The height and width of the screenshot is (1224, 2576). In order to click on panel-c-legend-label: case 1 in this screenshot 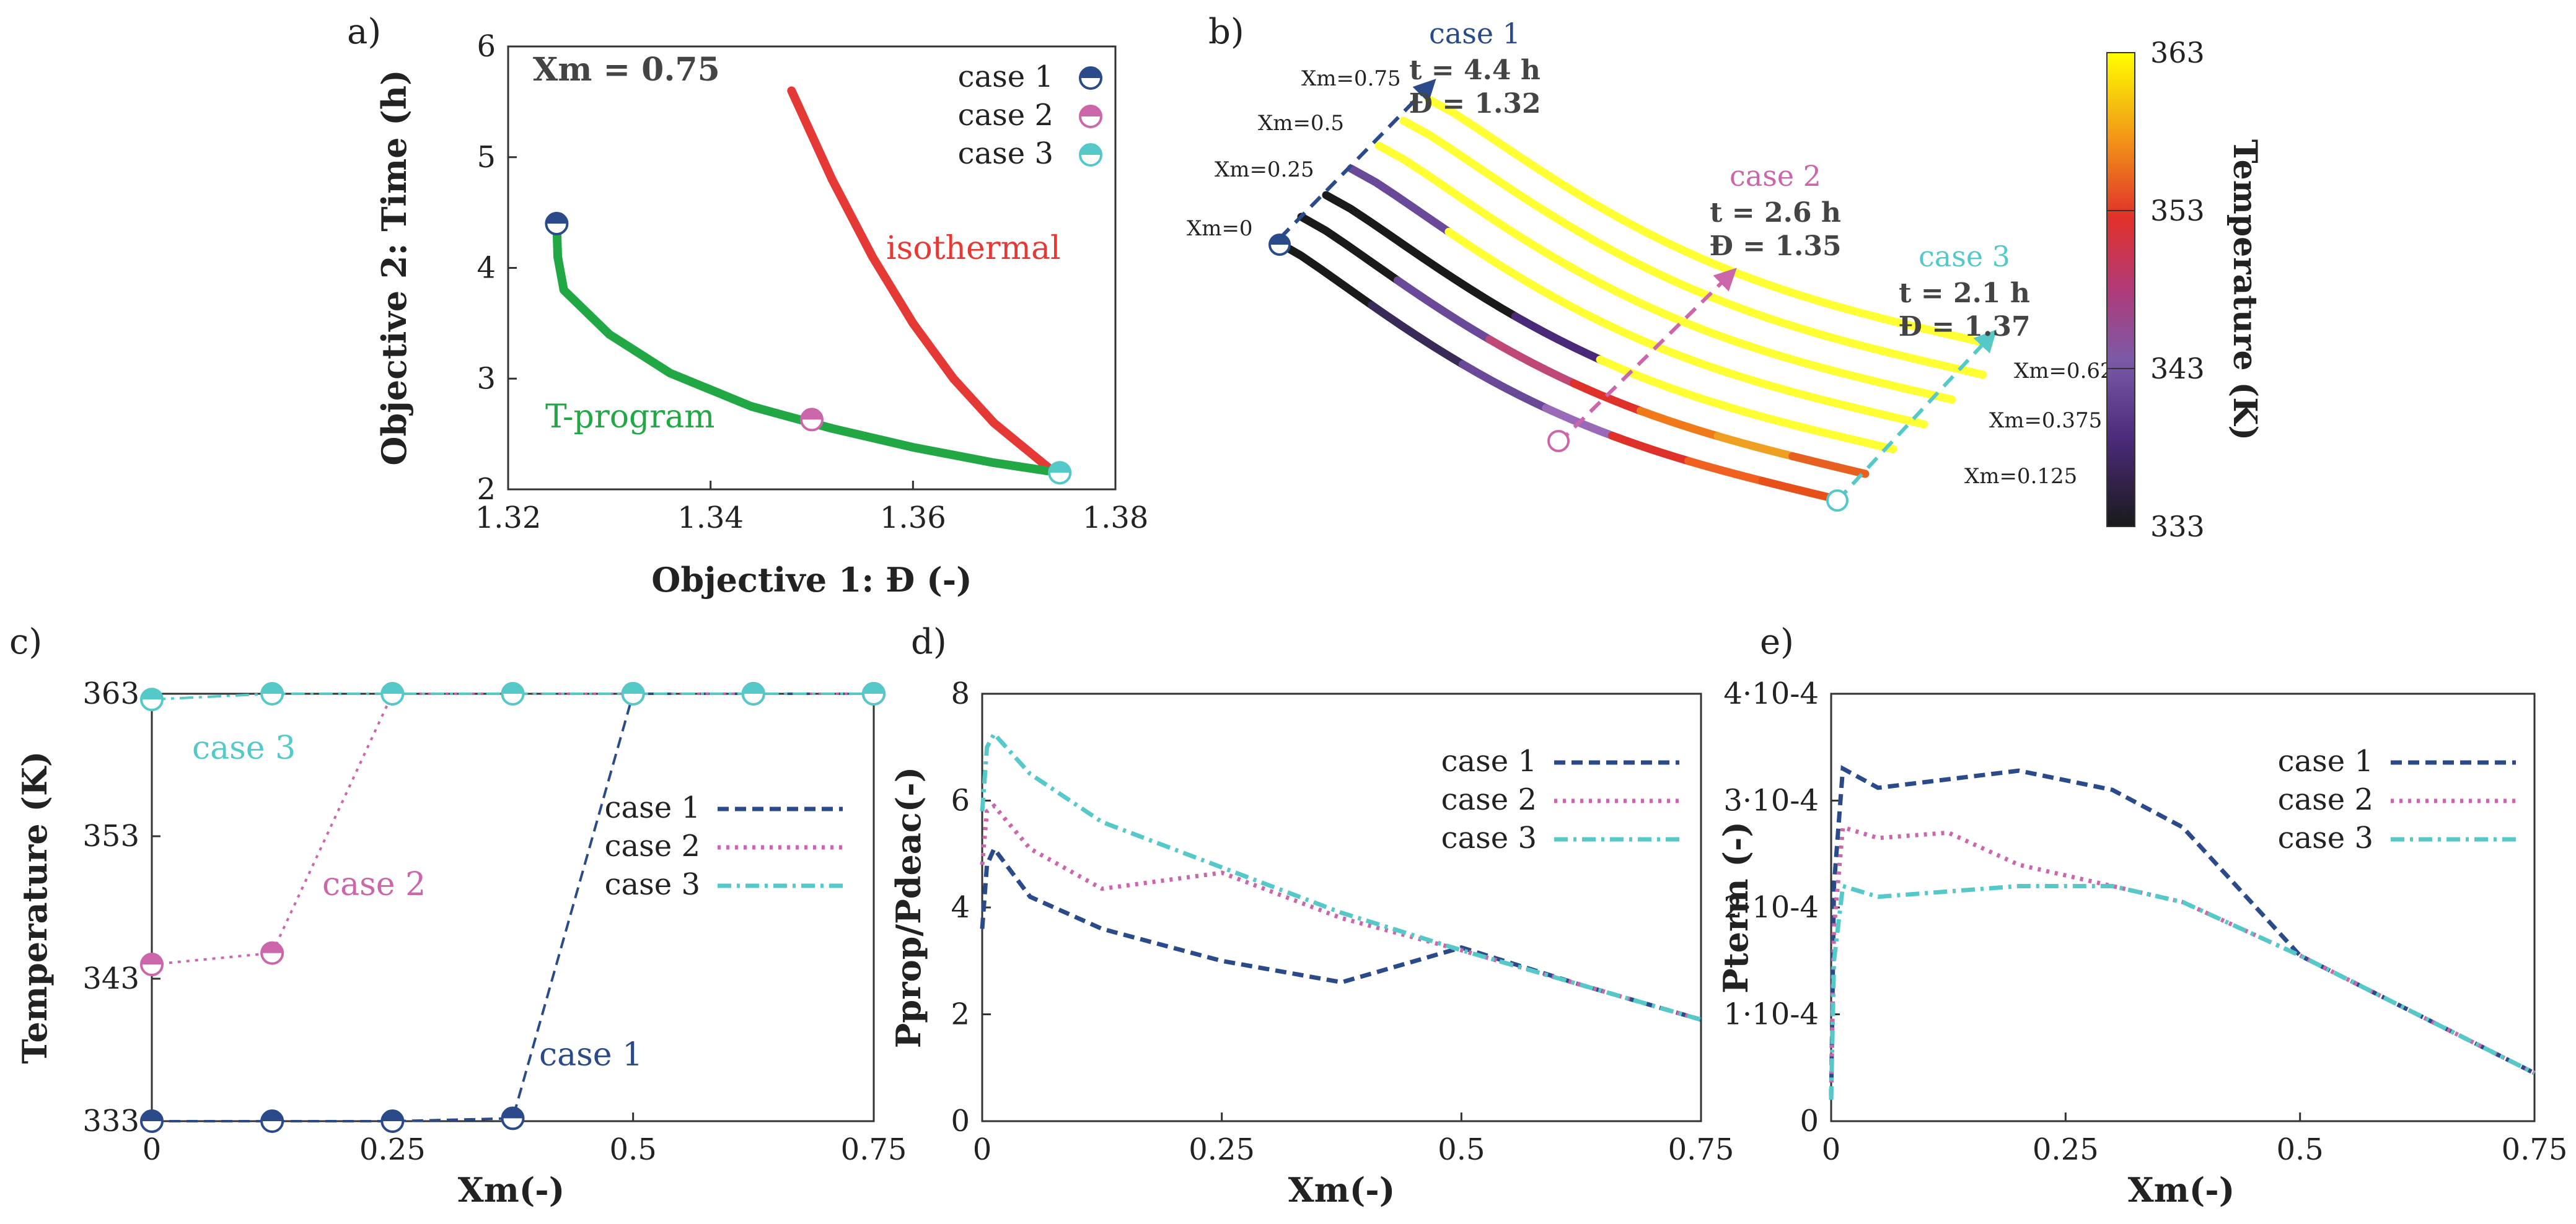, I will do `click(652, 807)`.